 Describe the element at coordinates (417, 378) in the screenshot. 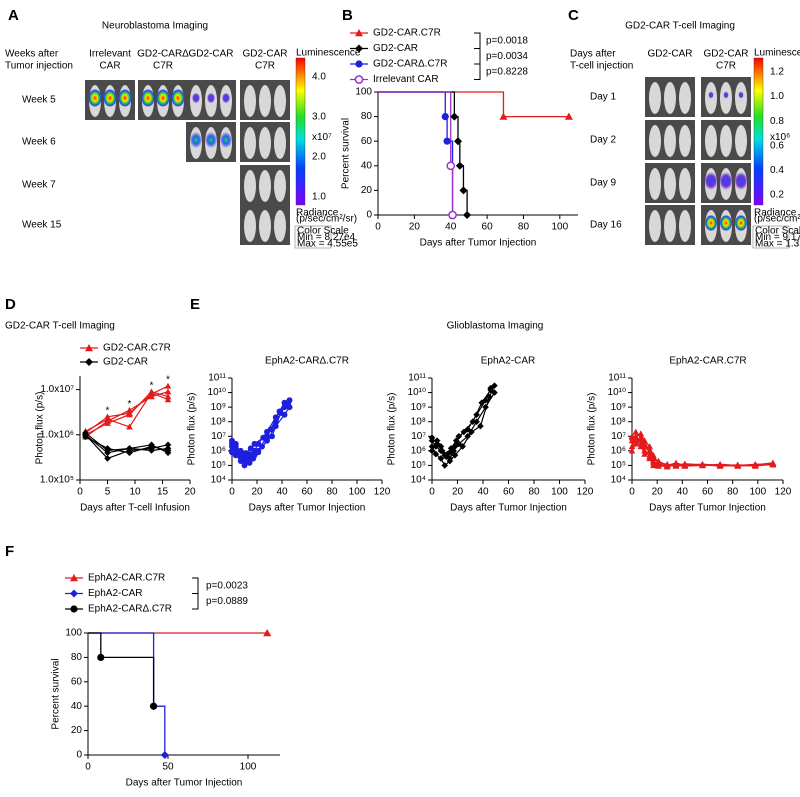

I see `y-tick-label: 10¹¹` at that location.